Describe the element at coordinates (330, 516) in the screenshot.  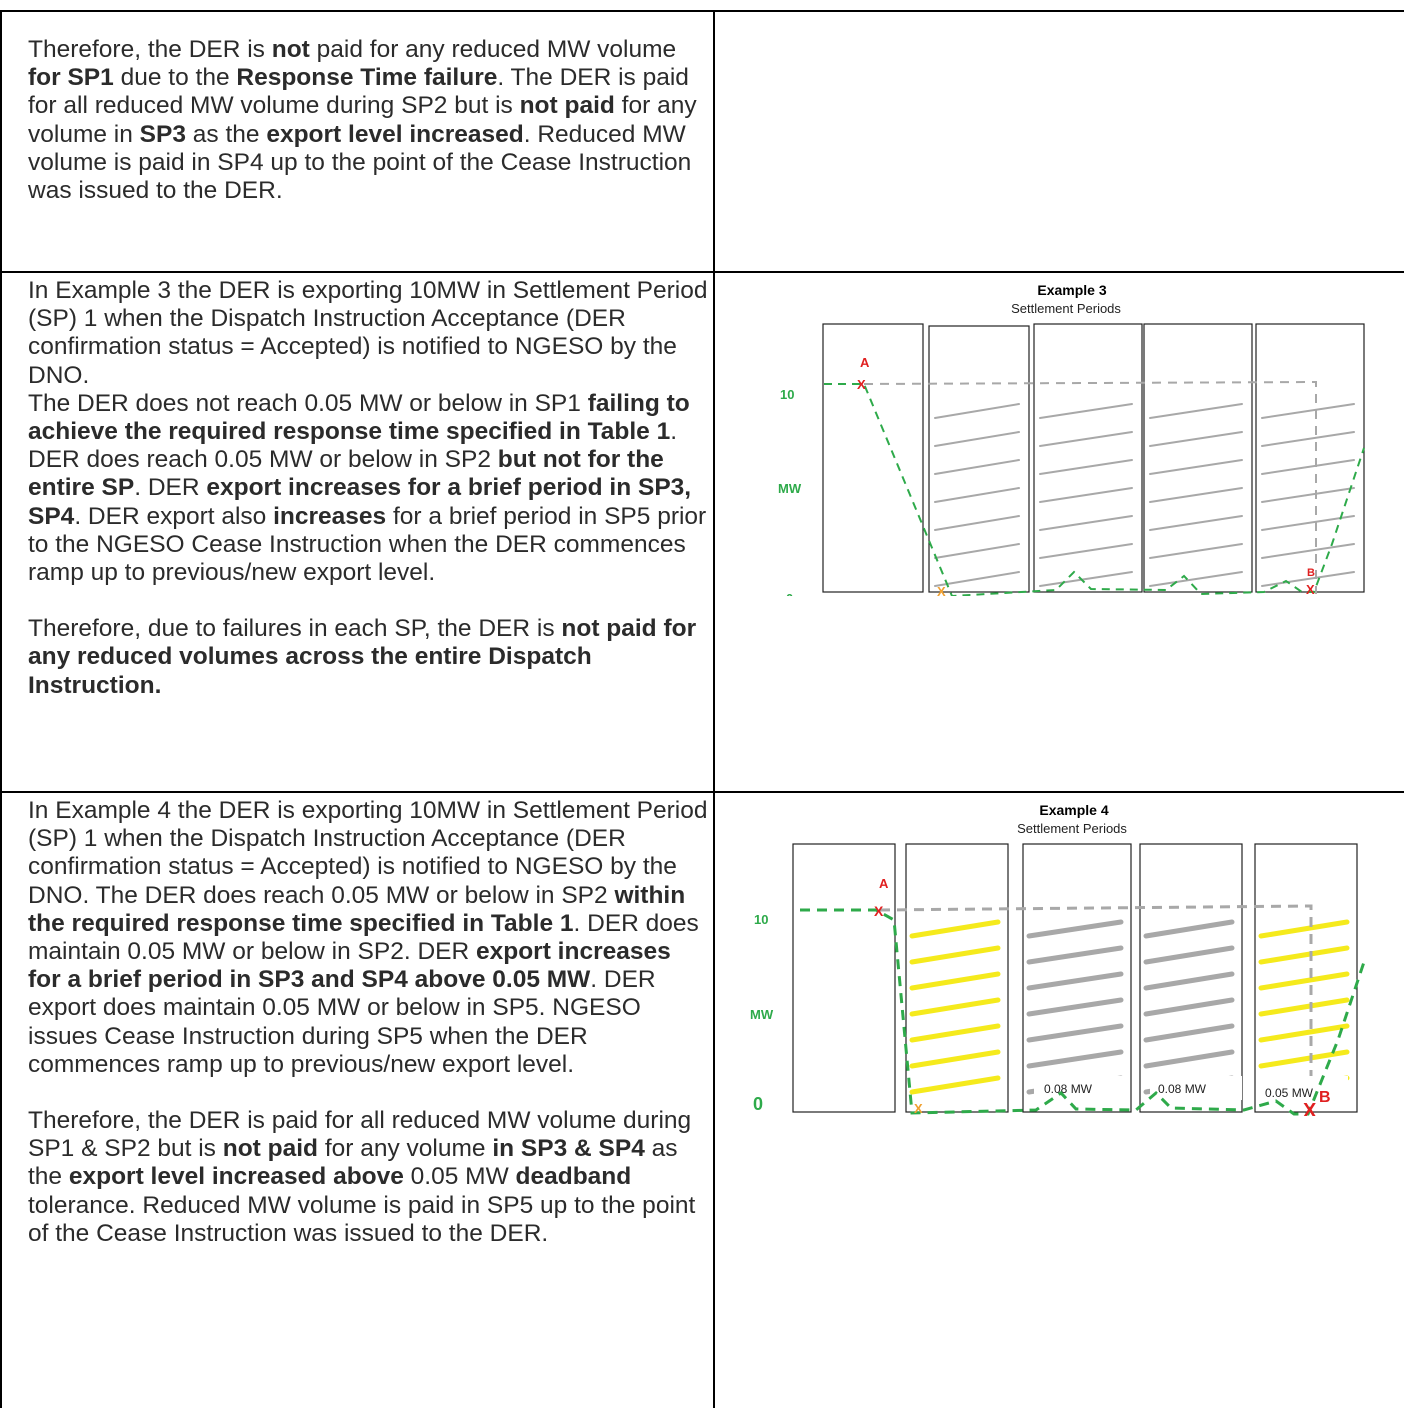
I see `bold-run: increases` at that location.